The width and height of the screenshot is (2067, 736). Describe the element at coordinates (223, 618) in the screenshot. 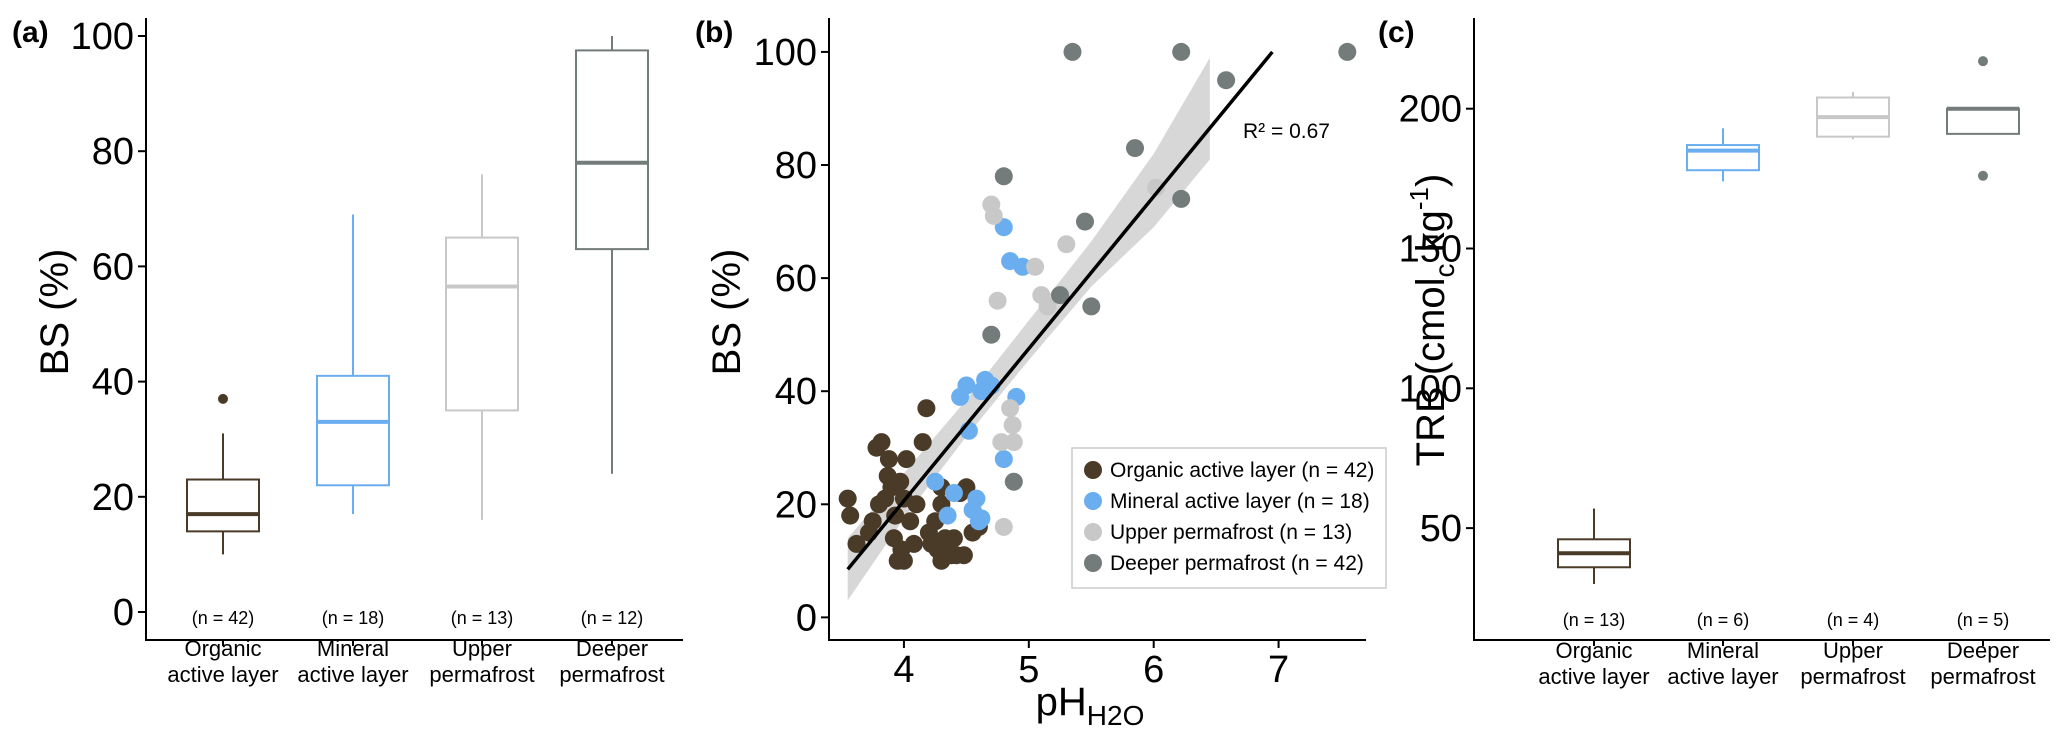

I see `panel-a-n-label: (n = 42)` at that location.